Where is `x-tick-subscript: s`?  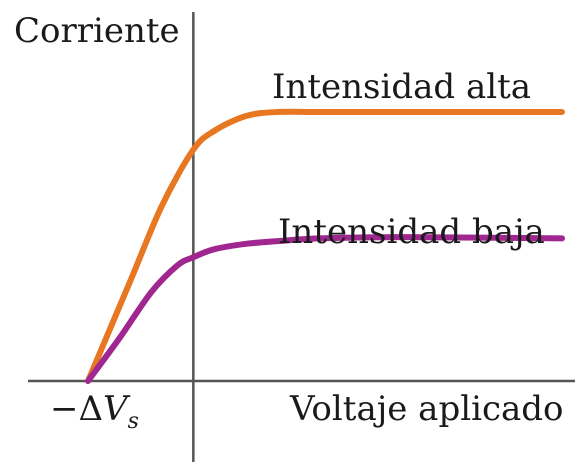
x-tick-subscript: s is located at coordinates (133, 421).